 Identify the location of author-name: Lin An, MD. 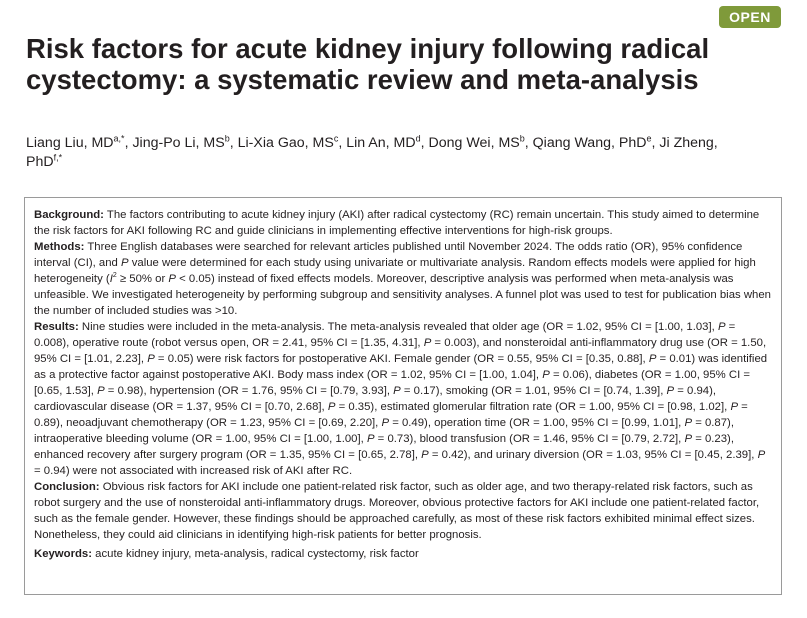
(381, 143).